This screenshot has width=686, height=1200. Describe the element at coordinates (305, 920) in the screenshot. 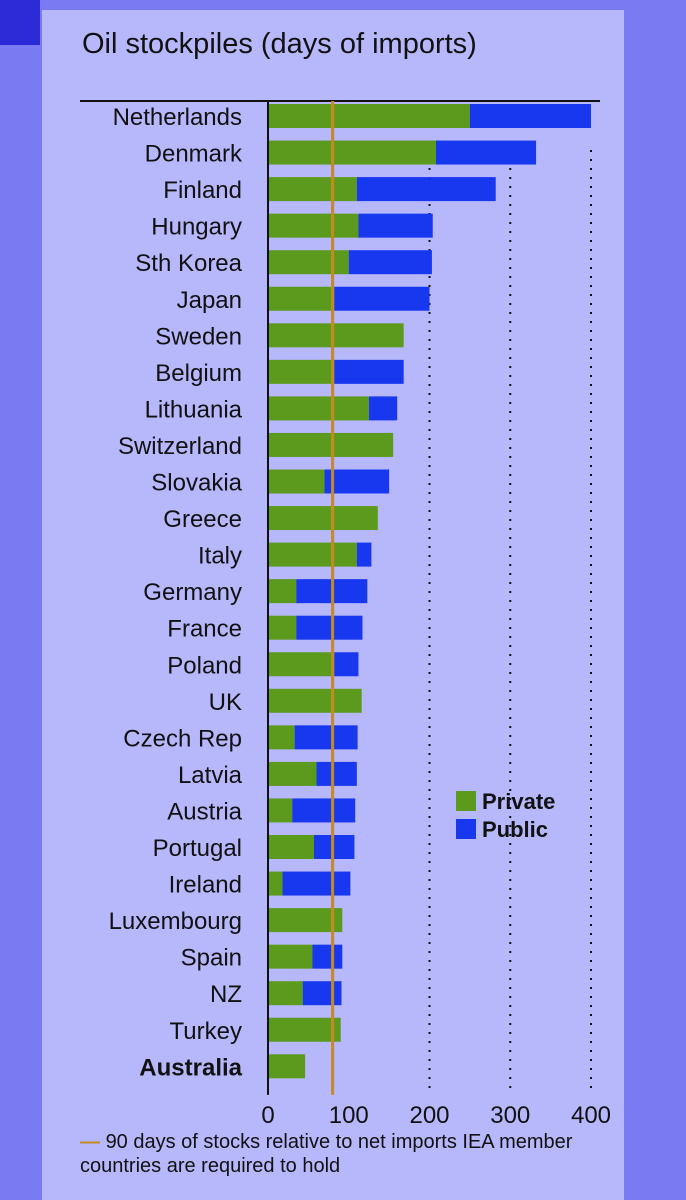

I see `bar-private-luxembourg` at that location.